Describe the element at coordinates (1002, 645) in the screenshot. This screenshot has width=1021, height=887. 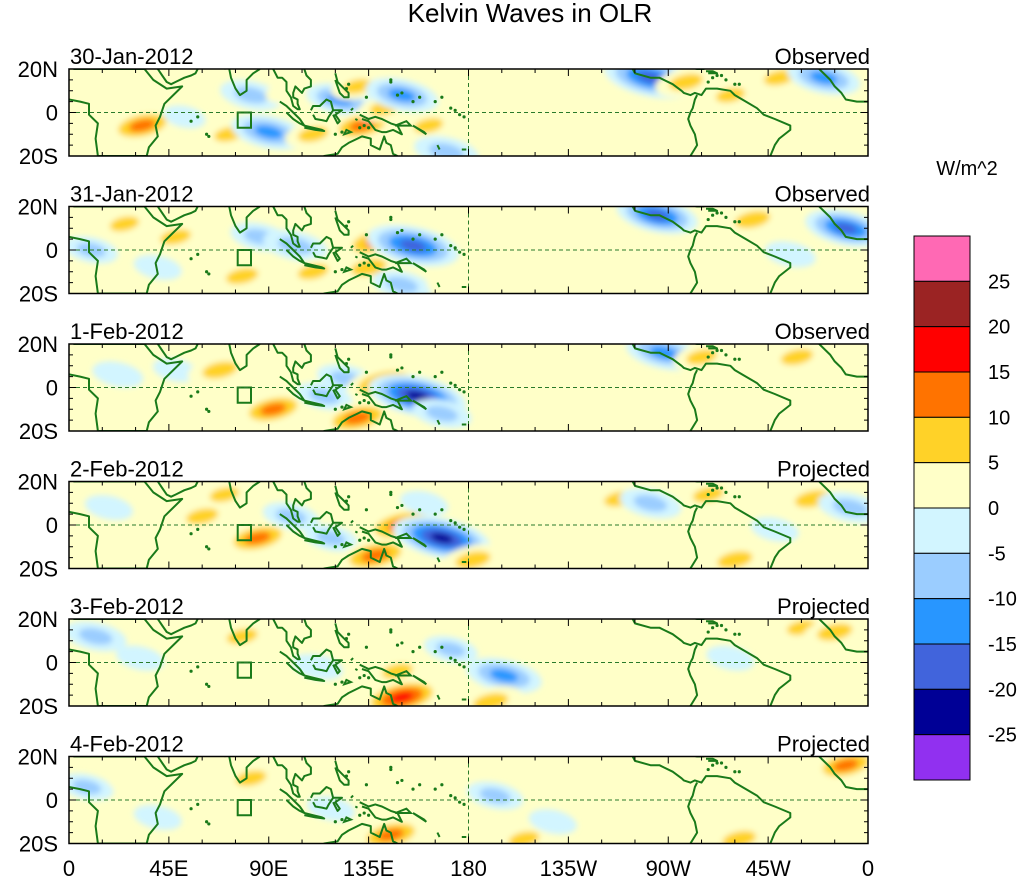
I see `colorbar-tick-label: -15` at that location.